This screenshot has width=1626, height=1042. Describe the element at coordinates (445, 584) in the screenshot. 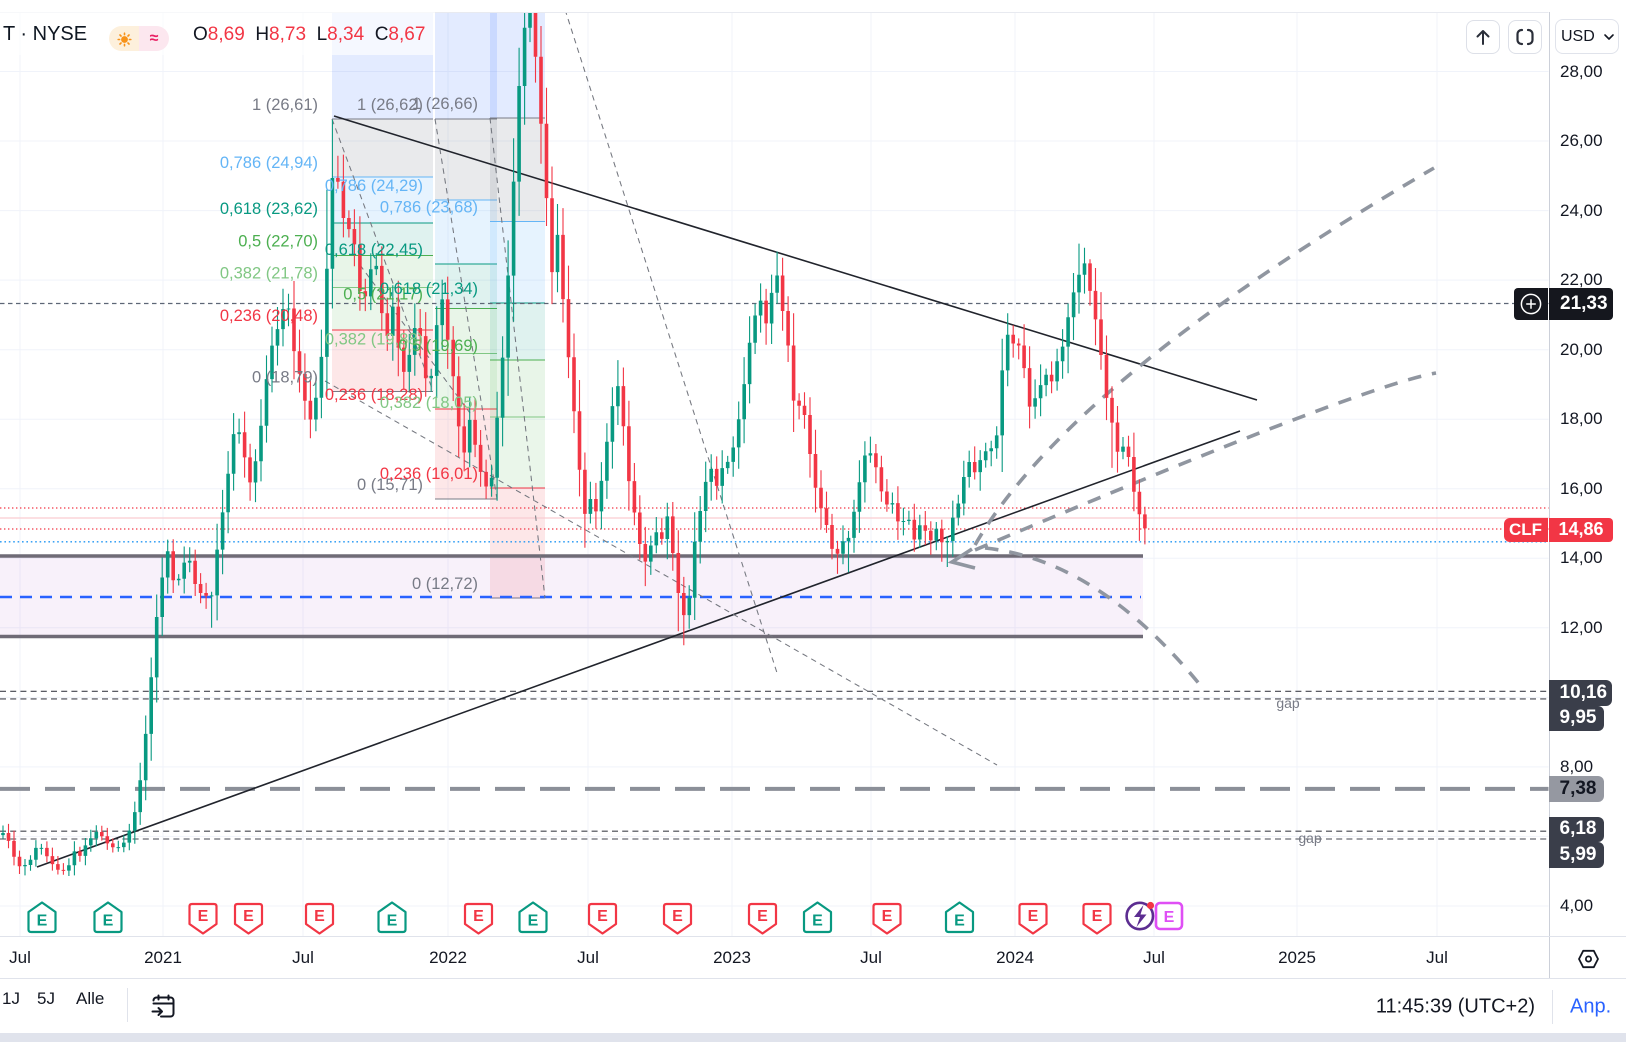

I see `svg-text: 0 (12,72)` at that location.